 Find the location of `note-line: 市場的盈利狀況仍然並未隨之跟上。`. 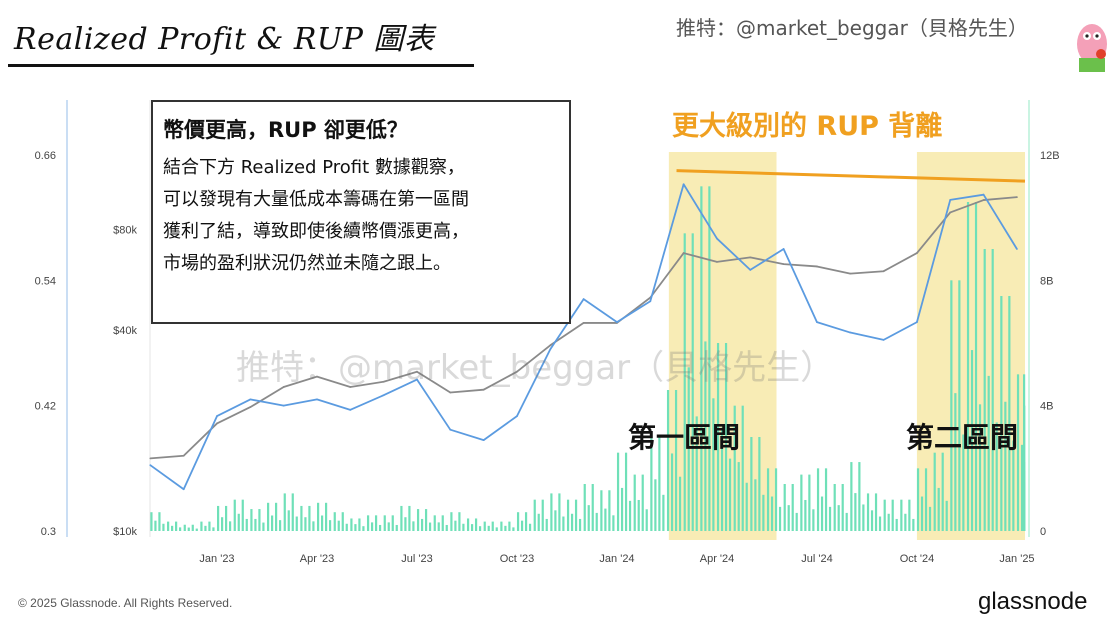

note-line: 市場的盈利狀況仍然並未隨之跟上。 is located at coordinates (307, 263).